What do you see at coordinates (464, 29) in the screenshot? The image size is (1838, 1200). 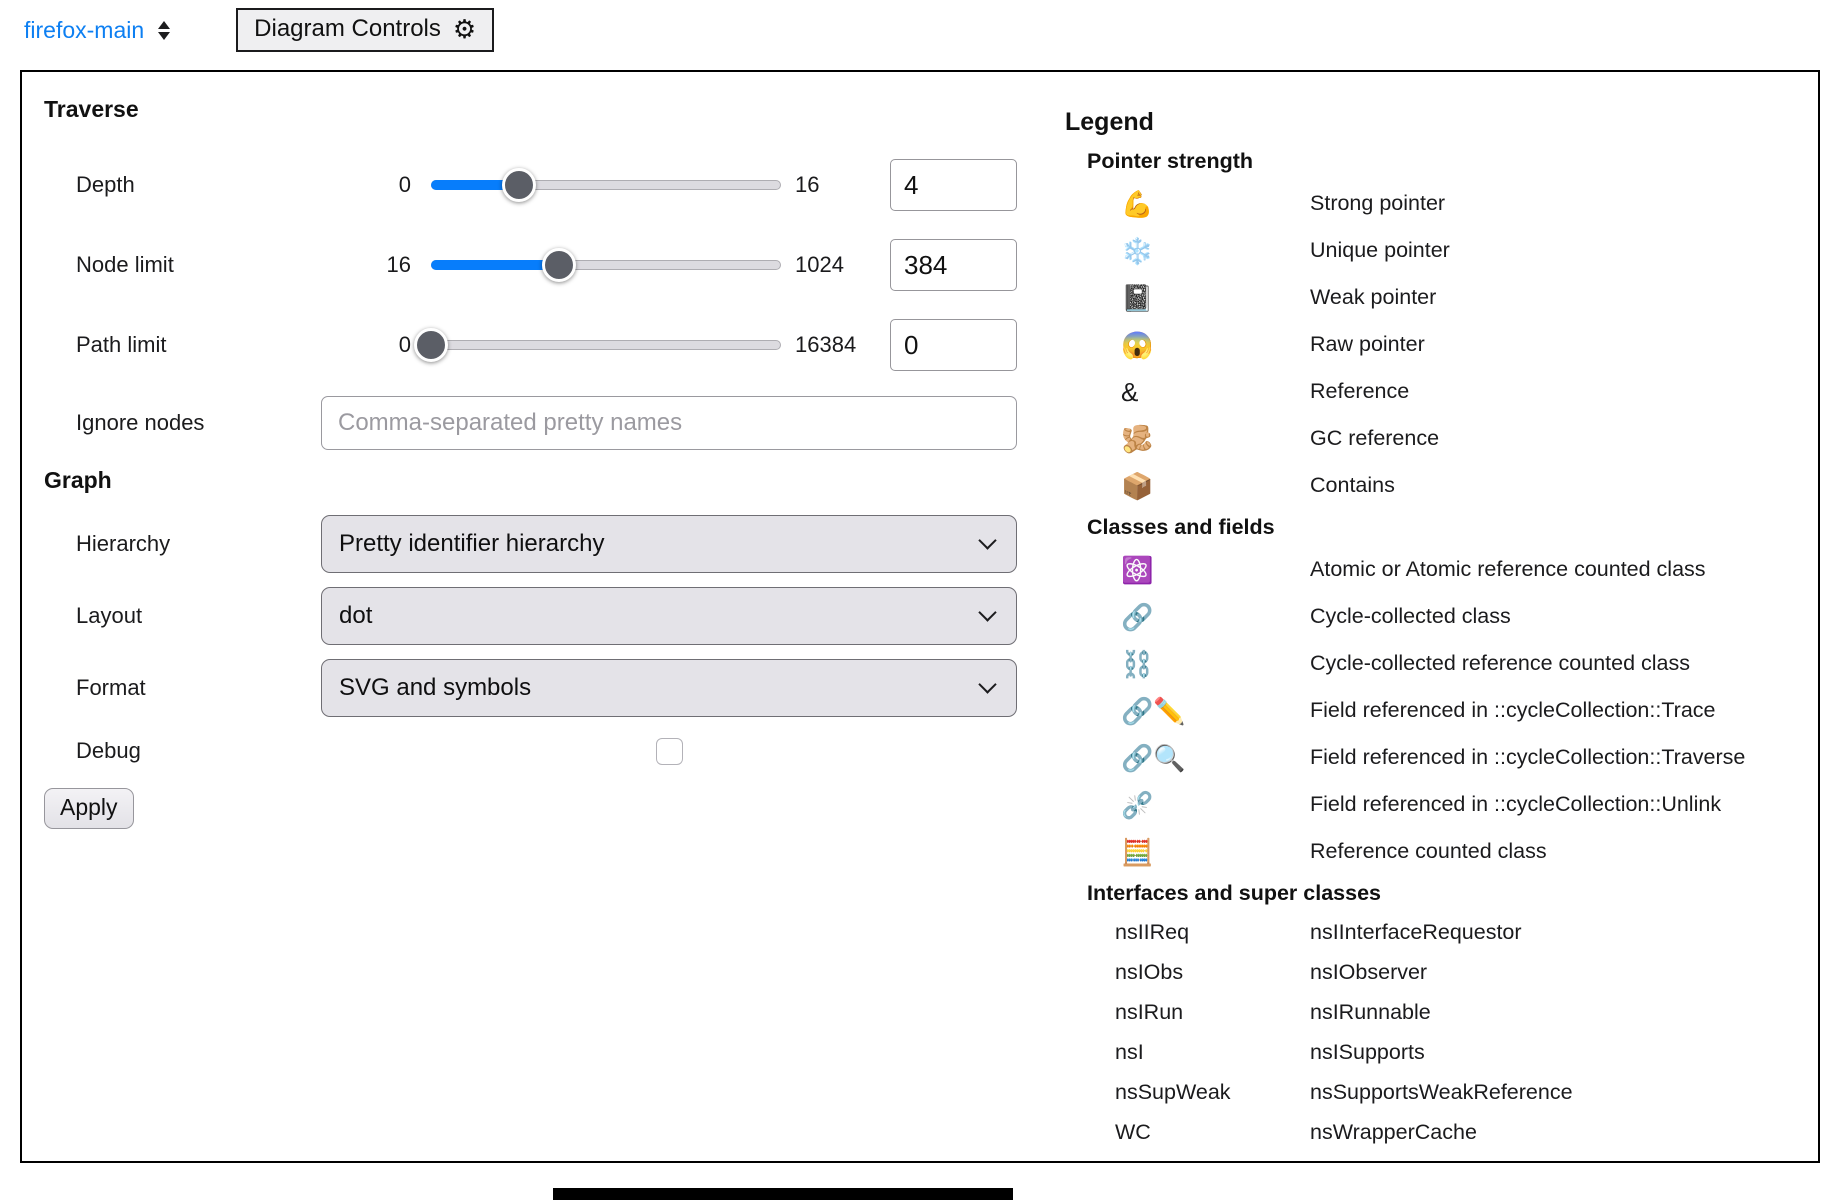 I see `gear-icon: ⚙` at bounding box center [464, 29].